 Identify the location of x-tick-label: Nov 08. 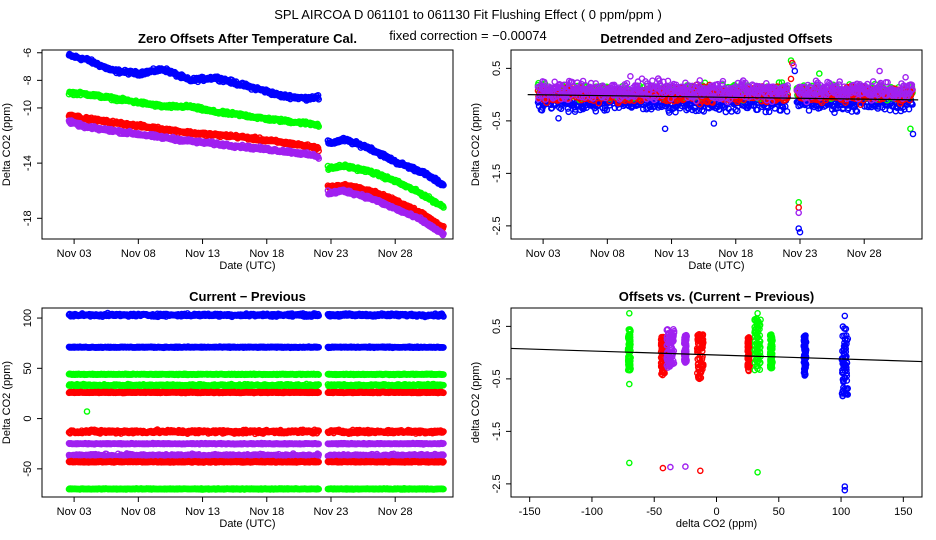
(138, 254).